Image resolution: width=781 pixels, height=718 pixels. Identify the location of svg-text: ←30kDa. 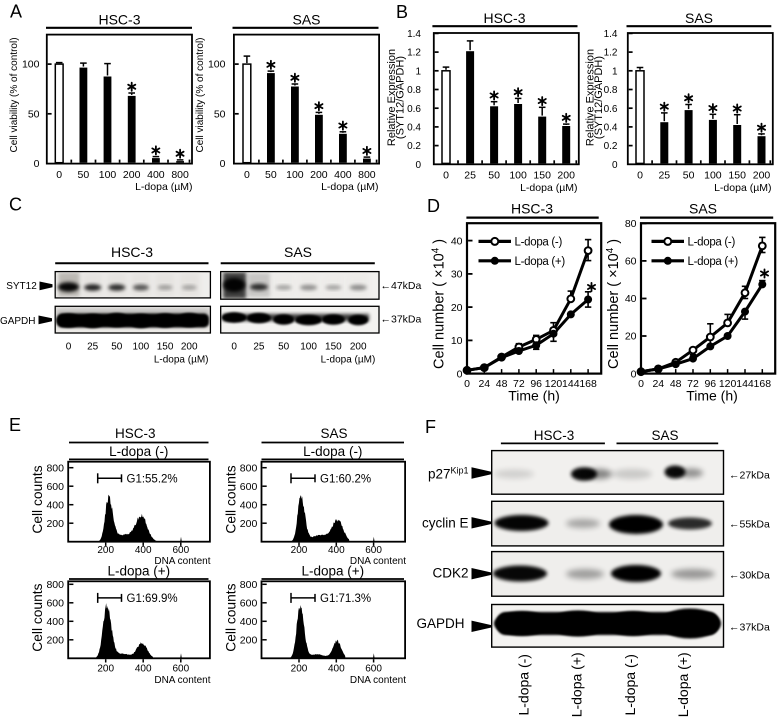
(749, 576).